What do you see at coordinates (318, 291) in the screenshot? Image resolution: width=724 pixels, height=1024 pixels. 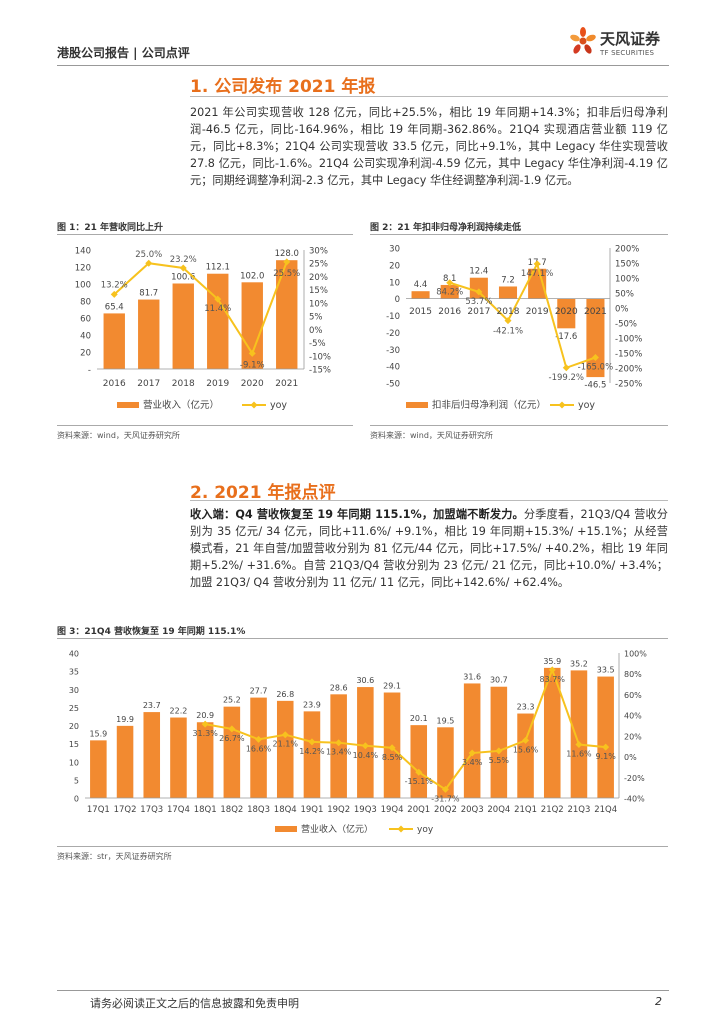 I see `right-axis-tick-label: 15%` at bounding box center [318, 291].